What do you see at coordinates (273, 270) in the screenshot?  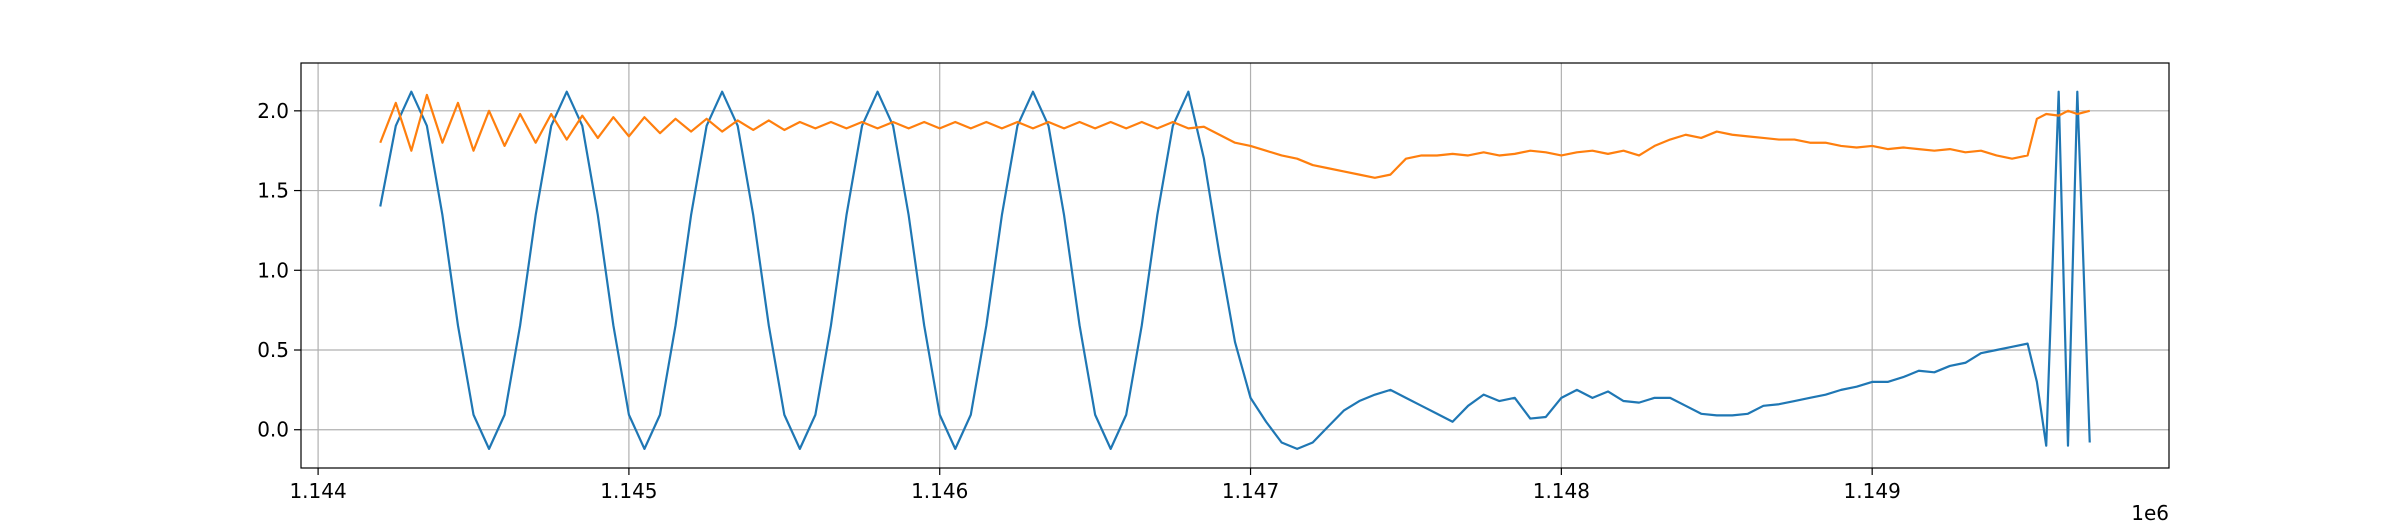 I see `y-tick-label: 1.0` at bounding box center [273, 270].